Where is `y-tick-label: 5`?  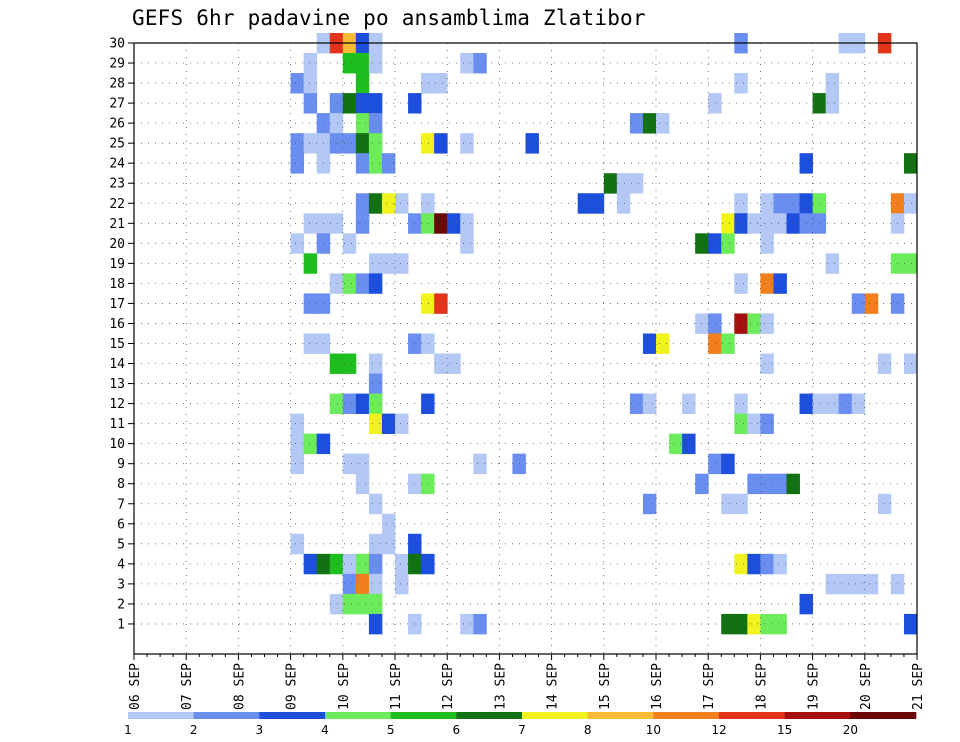
y-tick-label: 5 is located at coordinates (121, 544).